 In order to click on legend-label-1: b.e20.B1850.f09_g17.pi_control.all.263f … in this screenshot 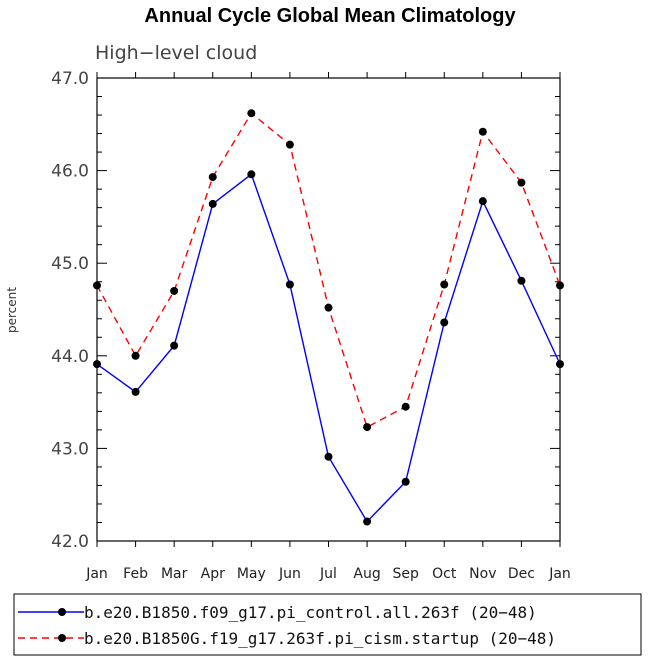, I will do `click(310, 612)`.